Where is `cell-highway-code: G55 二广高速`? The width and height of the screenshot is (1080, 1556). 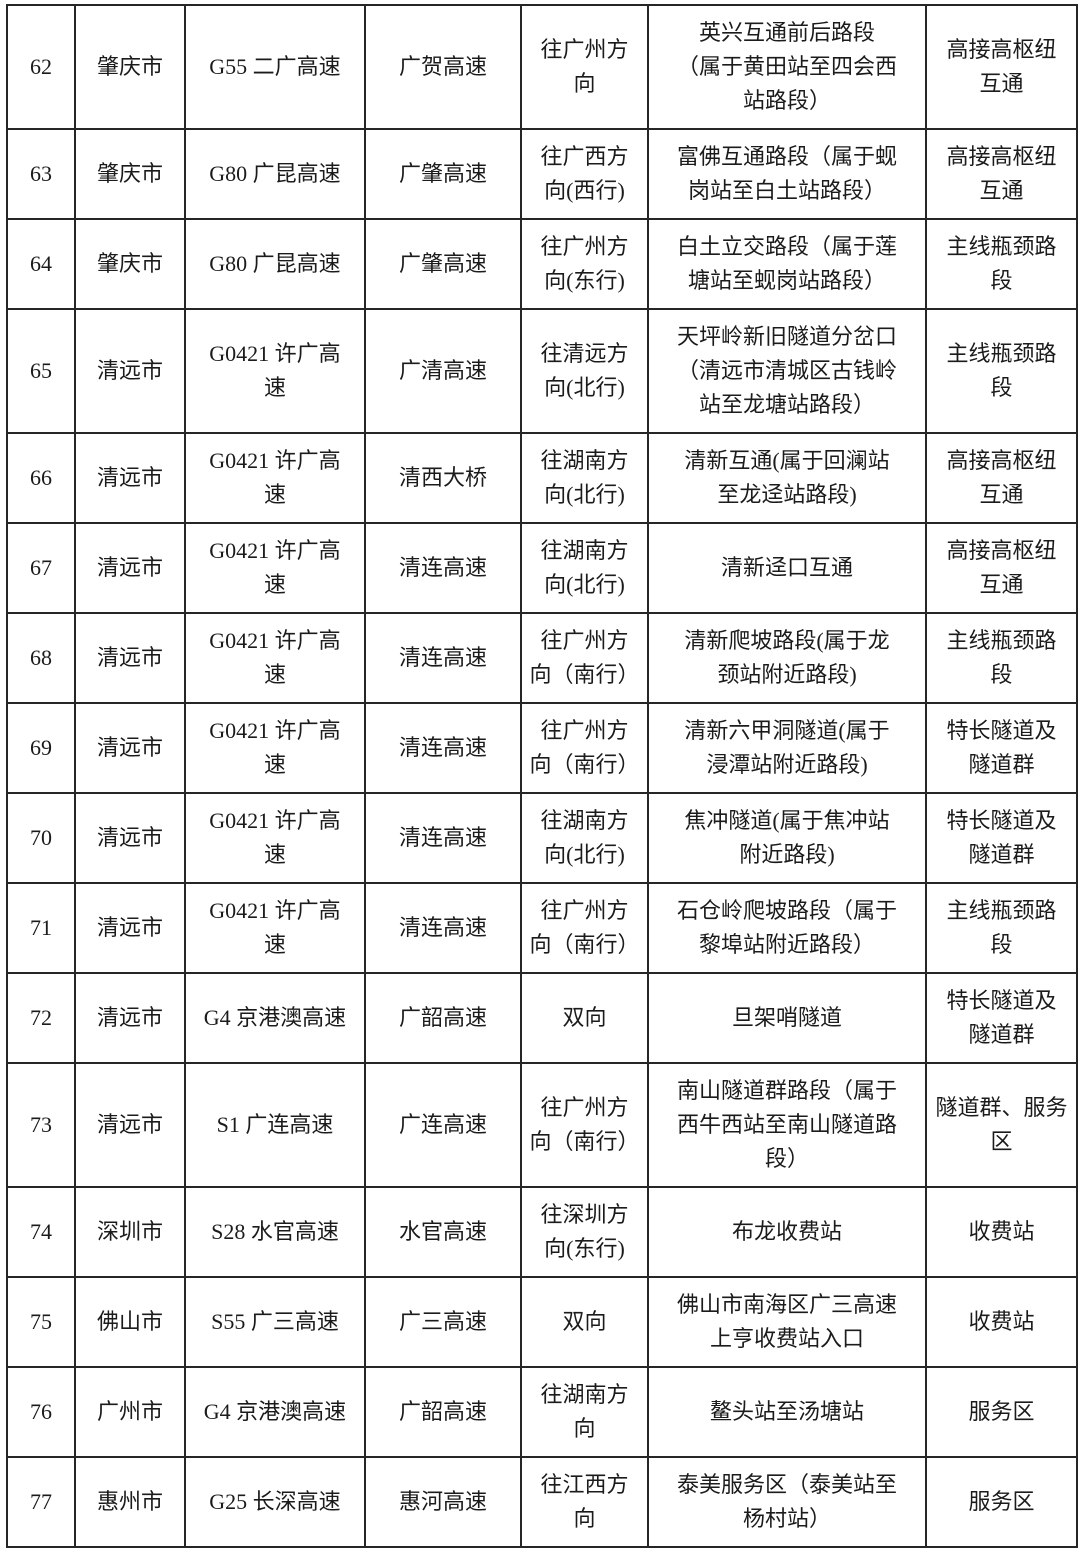
cell-highway-code: G55 二广高速 is located at coordinates (275, 67).